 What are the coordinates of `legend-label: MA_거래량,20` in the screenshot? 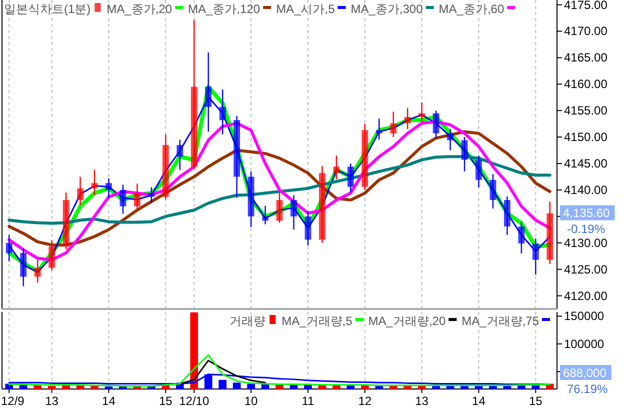 It's located at (407, 321).